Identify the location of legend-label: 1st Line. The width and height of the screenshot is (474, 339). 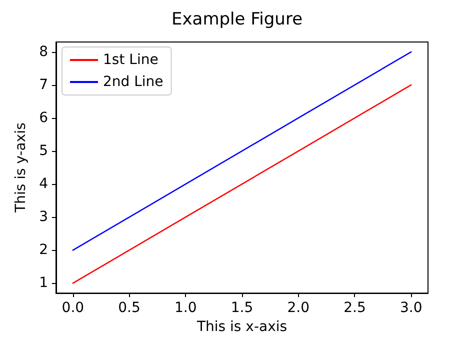
(130, 60).